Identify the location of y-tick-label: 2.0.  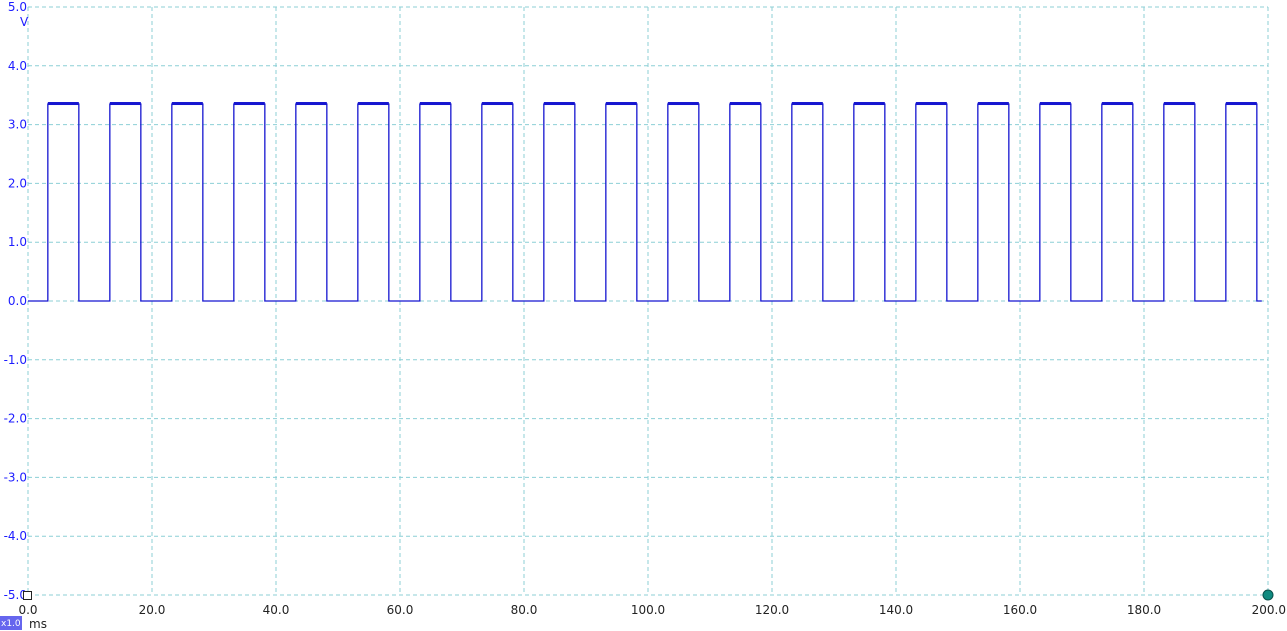
(17, 183).